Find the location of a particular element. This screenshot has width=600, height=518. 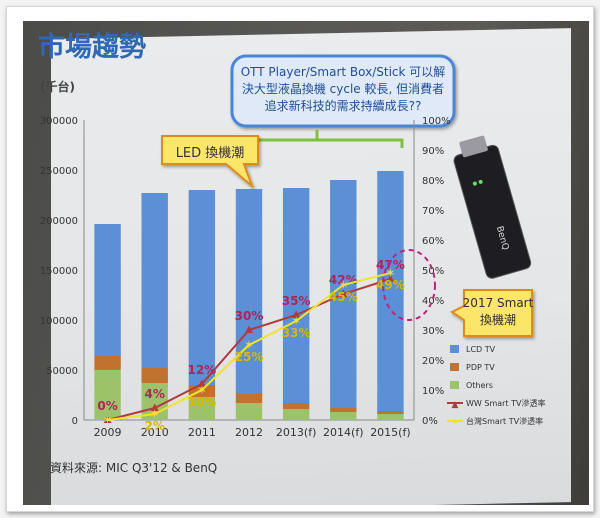

slide-title: 市場趨勢 is located at coordinates (92, 47).